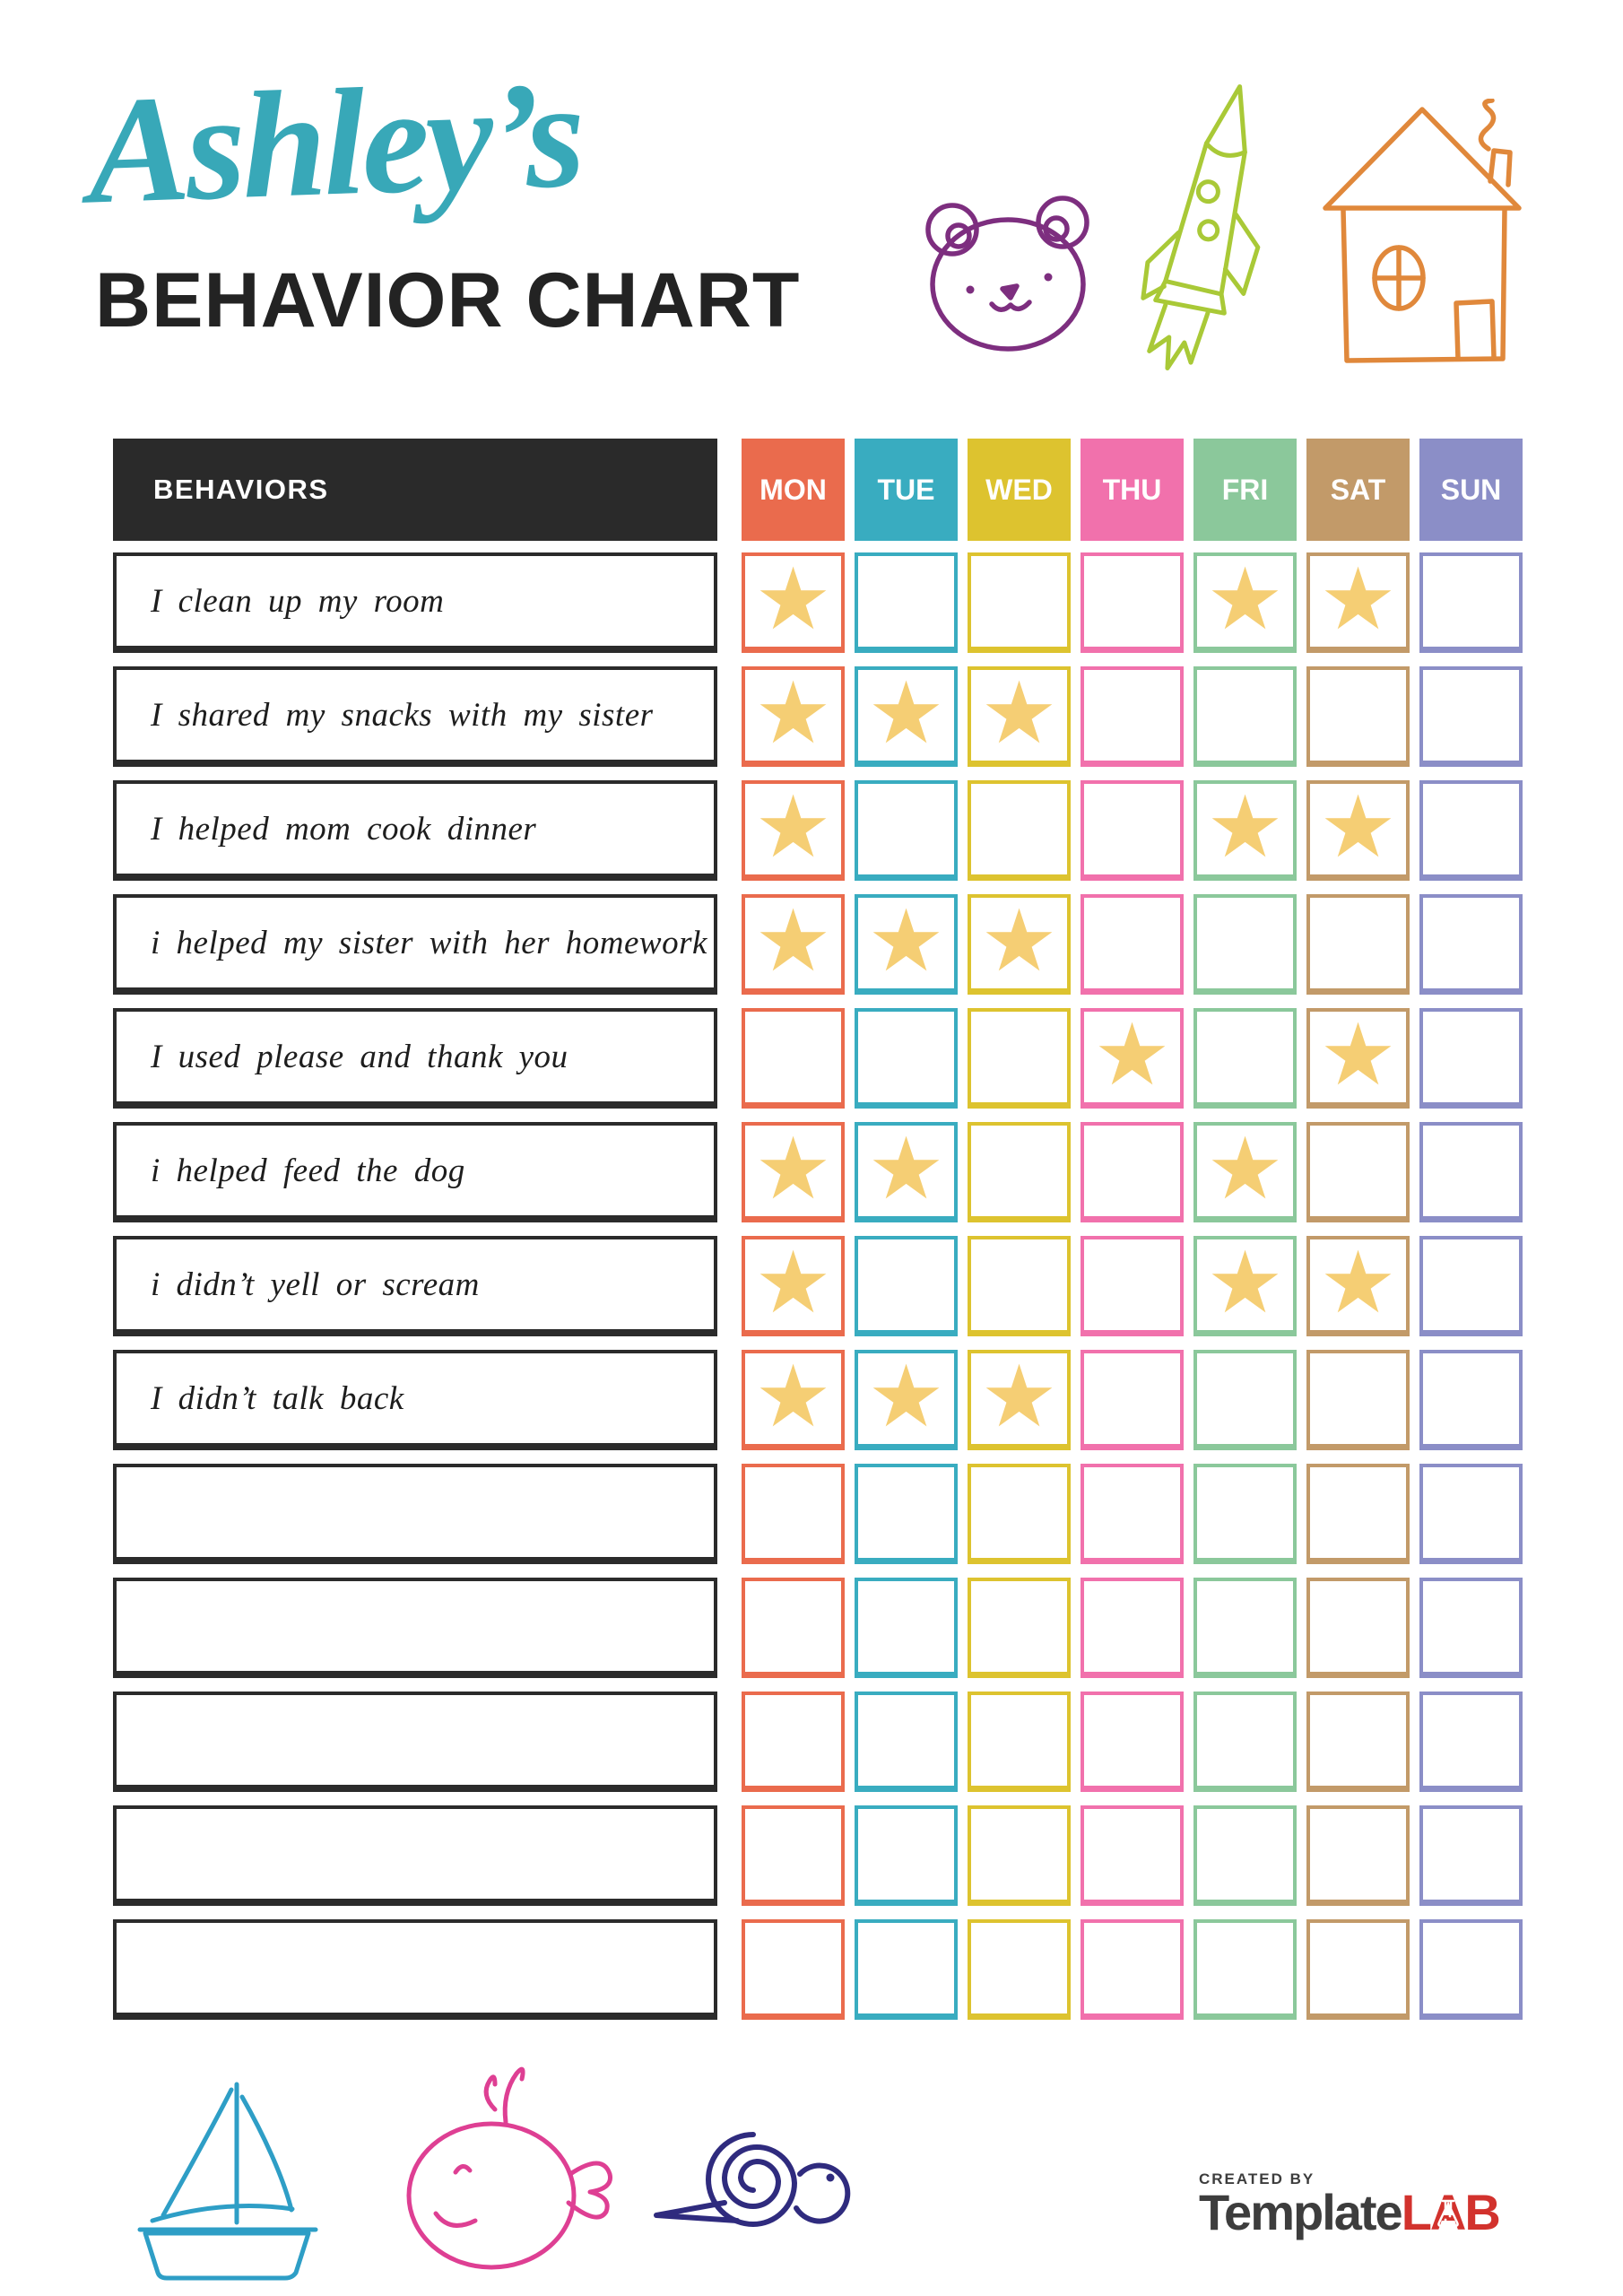 This screenshot has height=2296, width=1623. Describe the element at coordinates (415, 1400) in the screenshot. I see `behavior-cell: I didn’t talk back` at that location.